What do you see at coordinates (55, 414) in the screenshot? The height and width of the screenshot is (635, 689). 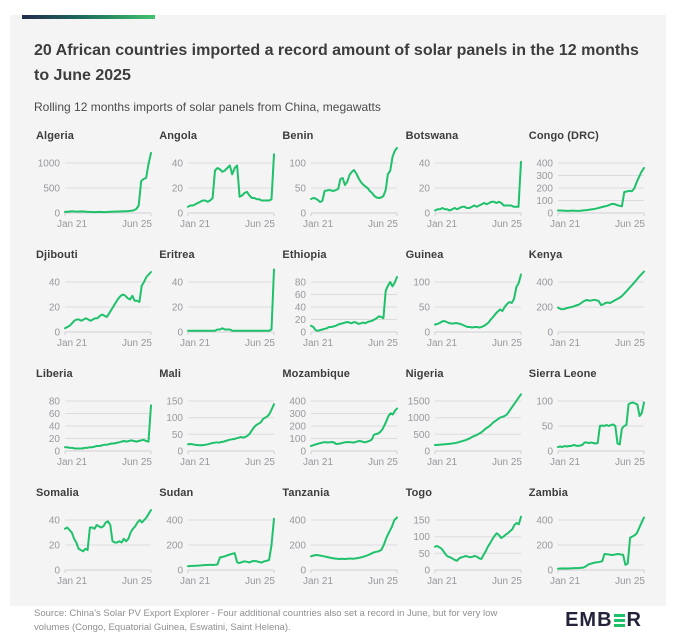 I see `y-tick-label: 60` at bounding box center [55, 414].